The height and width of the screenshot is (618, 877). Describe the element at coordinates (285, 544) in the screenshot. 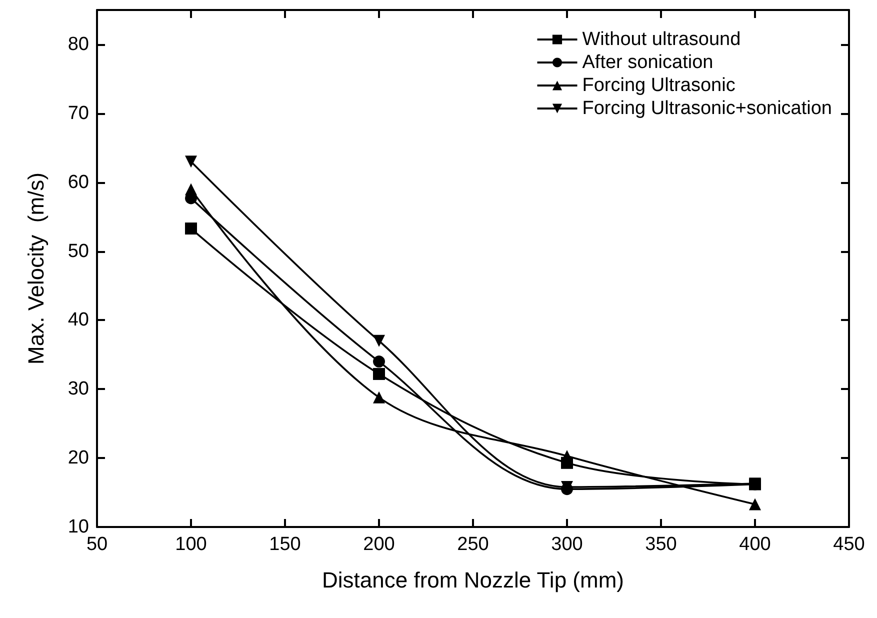

I see `x-tick-label: 150` at that location.